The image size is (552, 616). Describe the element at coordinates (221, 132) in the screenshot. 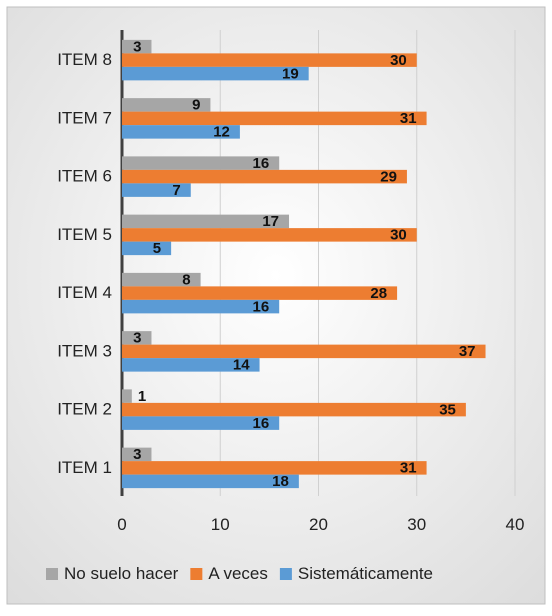

I see `data-label: 12` at that location.